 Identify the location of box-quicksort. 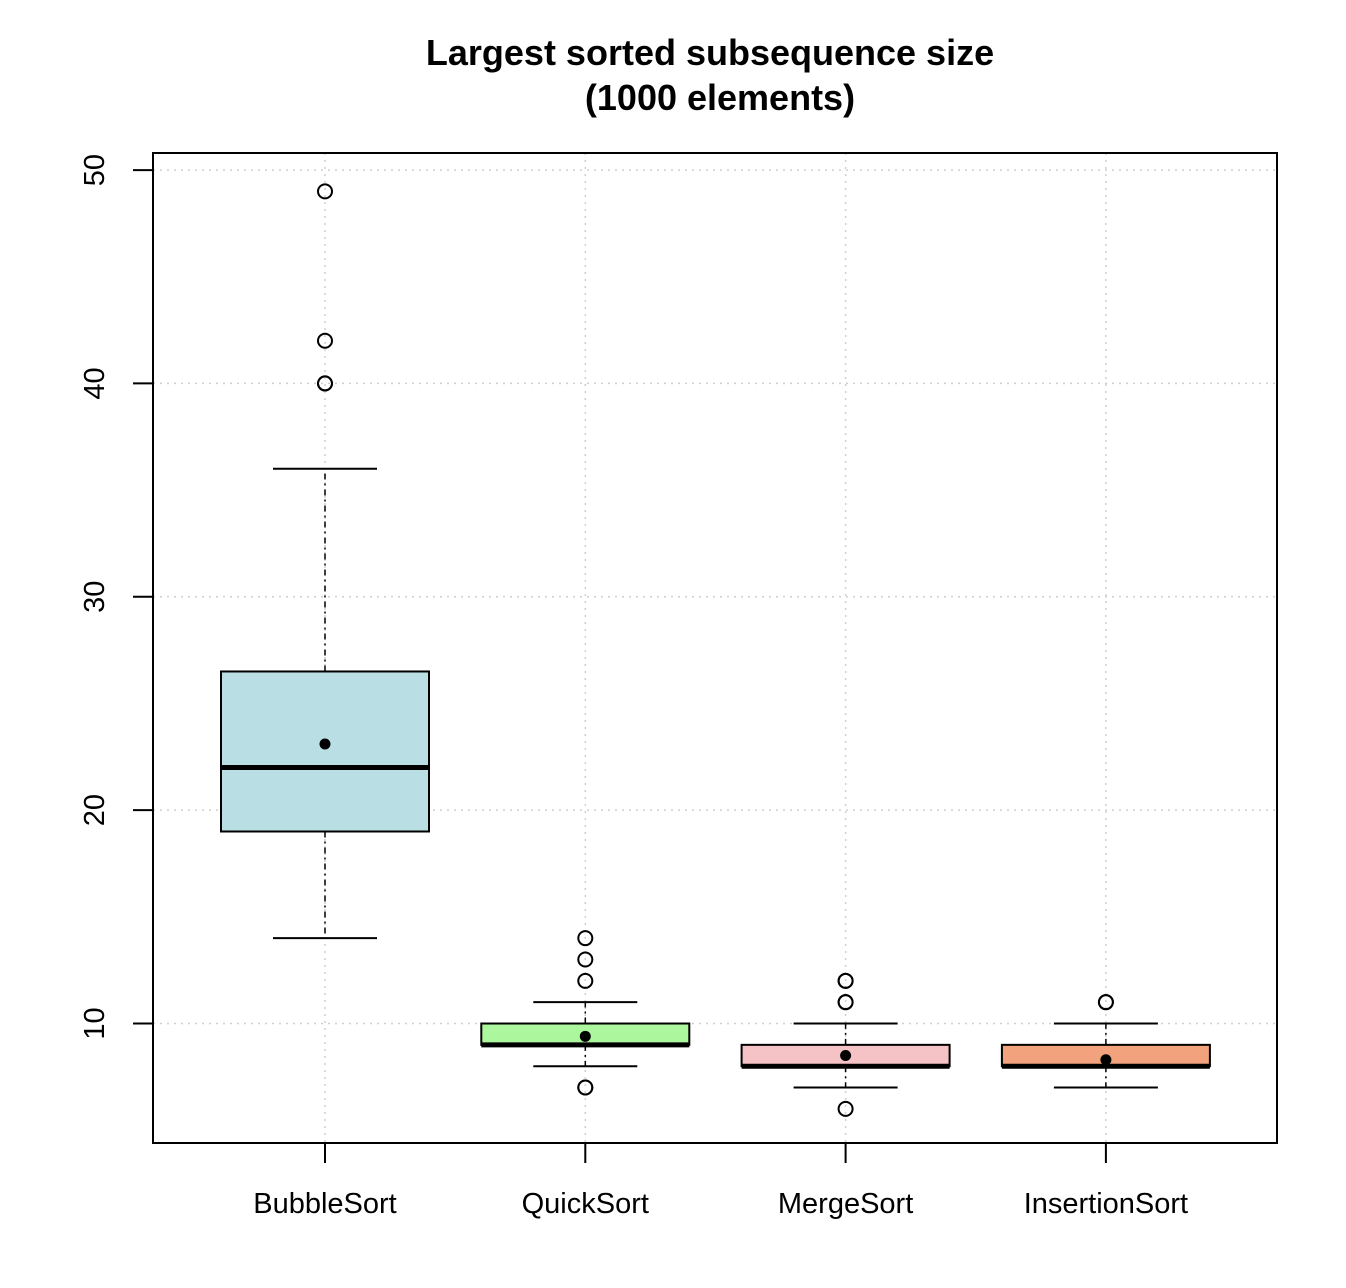
(585, 1013).